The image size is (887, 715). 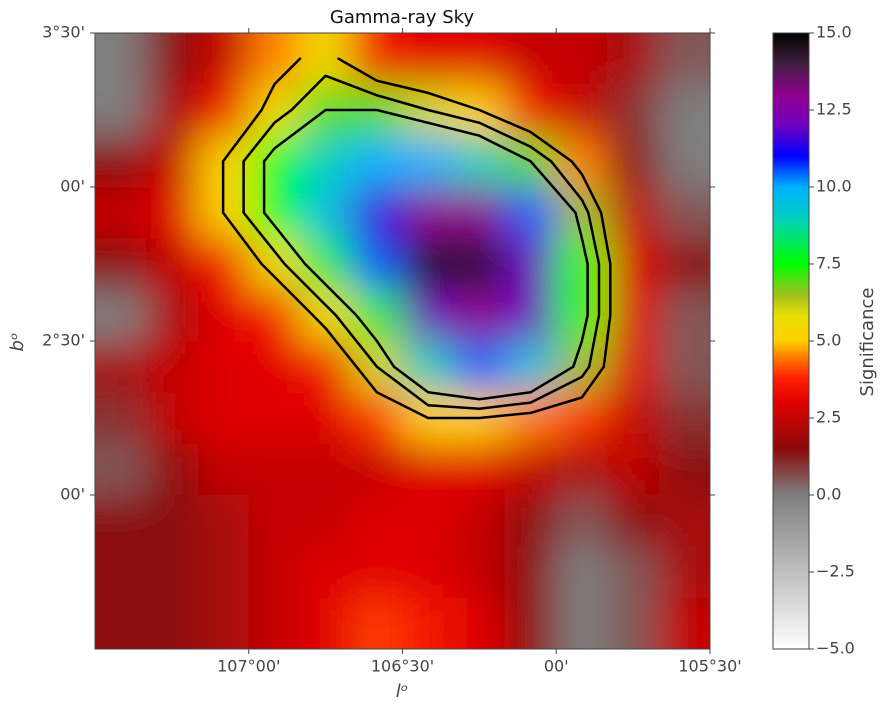 What do you see at coordinates (17, 342) in the screenshot?
I see `y-axis-label: bᵒ` at bounding box center [17, 342].